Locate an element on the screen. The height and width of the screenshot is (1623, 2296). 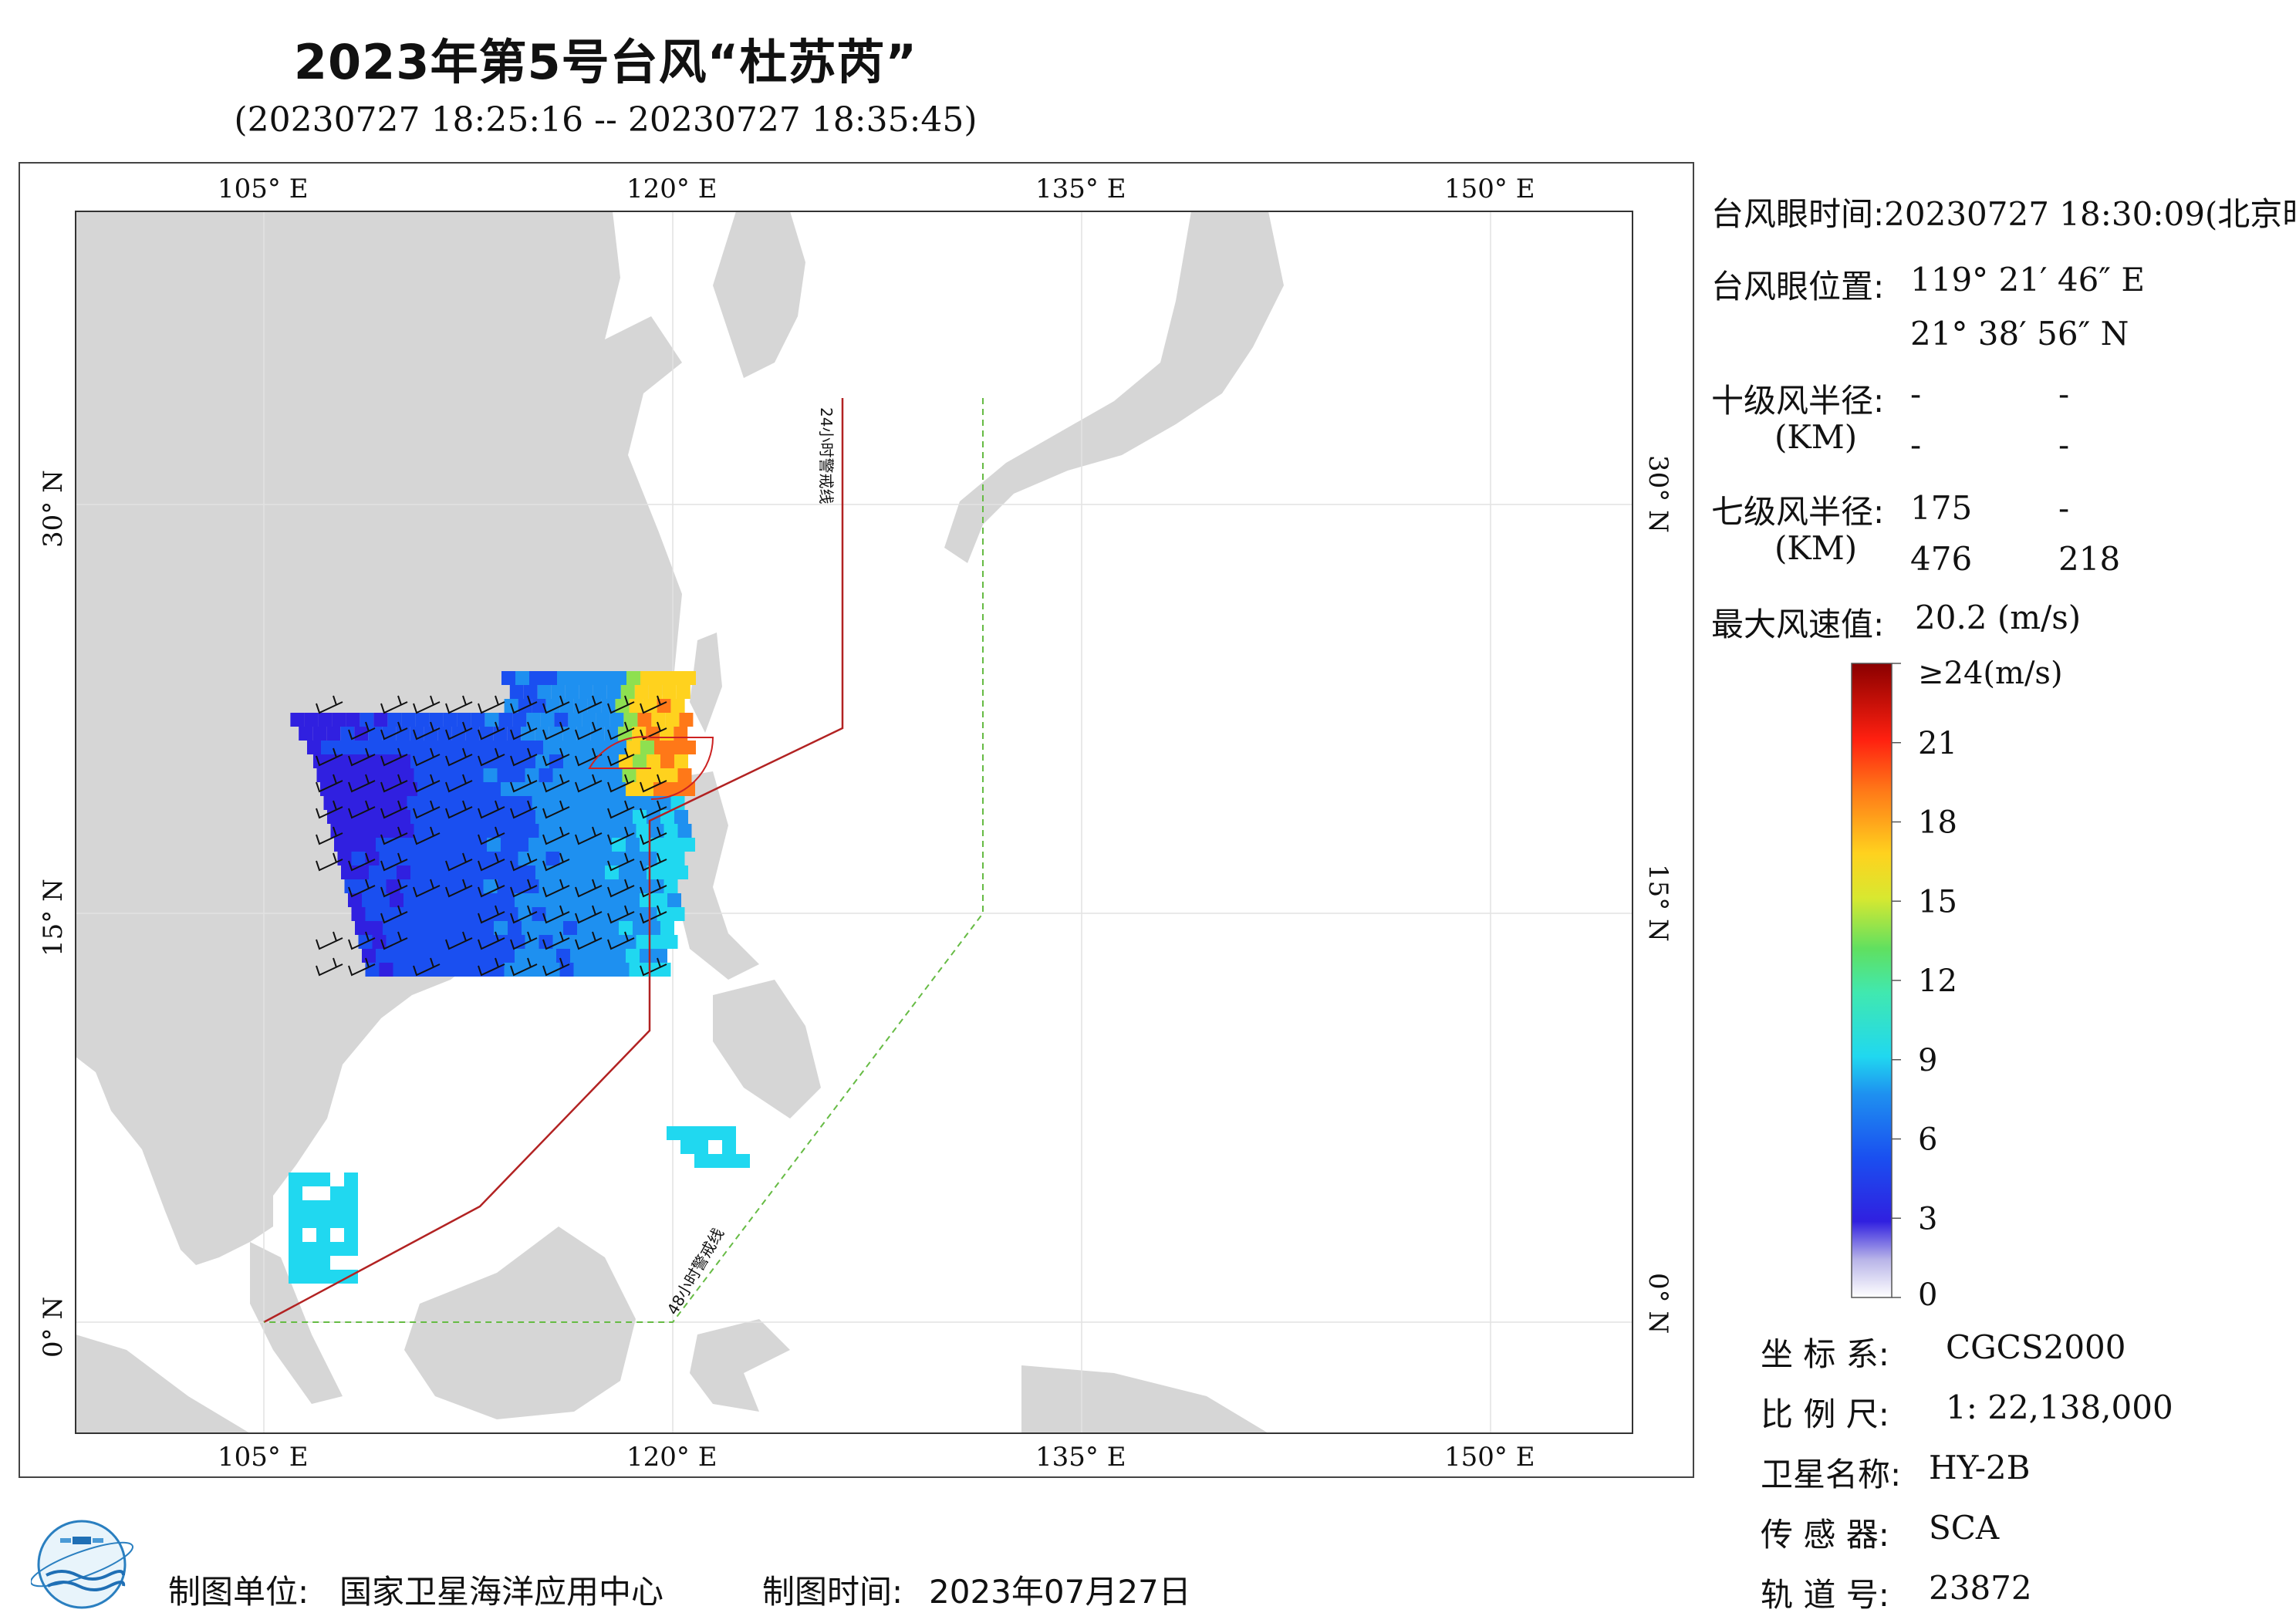
satellite-value: HY-2B is located at coordinates (1980, 1467).